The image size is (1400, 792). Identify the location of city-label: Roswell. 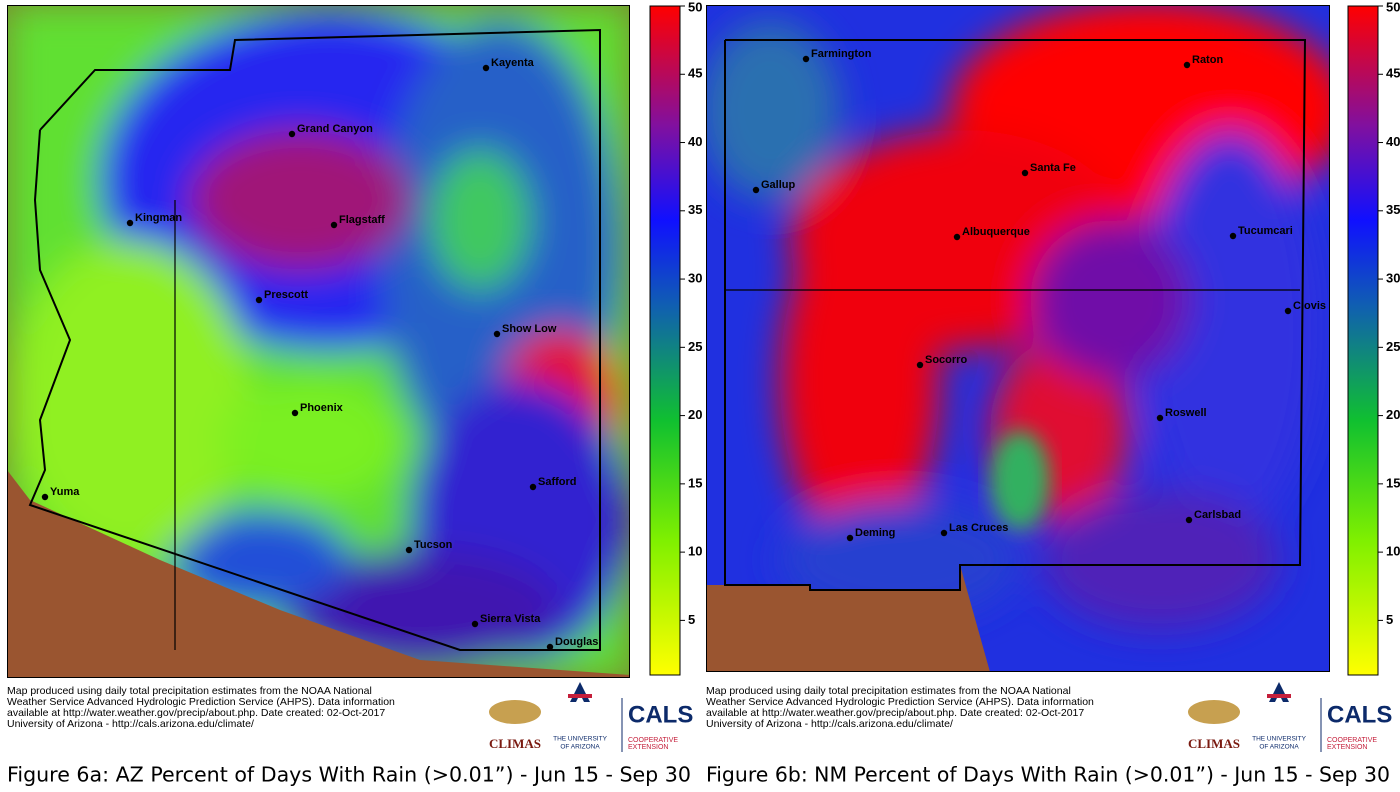
(1186, 413).